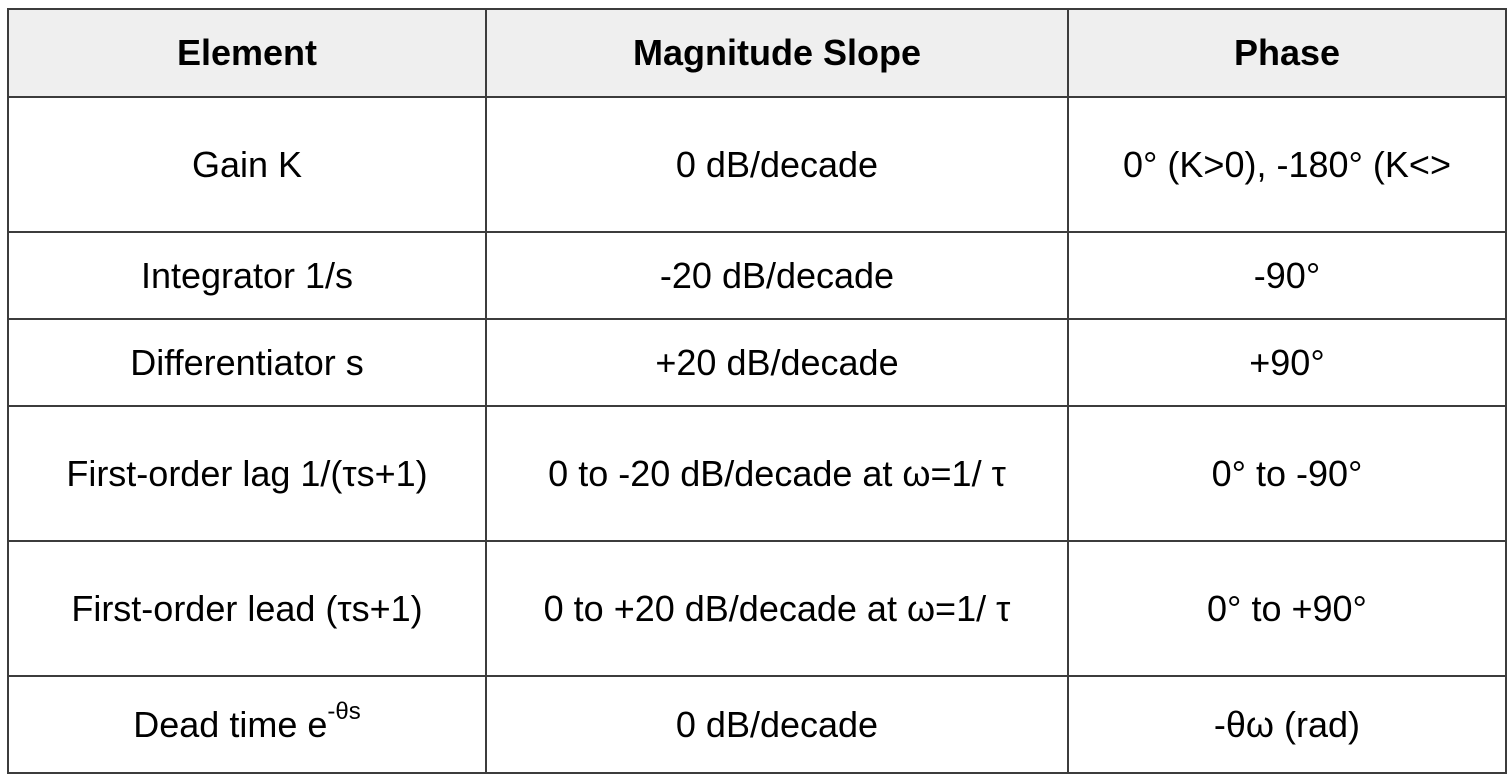 This screenshot has width=1512, height=777. What do you see at coordinates (1287, 724) in the screenshot?
I see `phase-cell: -θω (rad)` at bounding box center [1287, 724].